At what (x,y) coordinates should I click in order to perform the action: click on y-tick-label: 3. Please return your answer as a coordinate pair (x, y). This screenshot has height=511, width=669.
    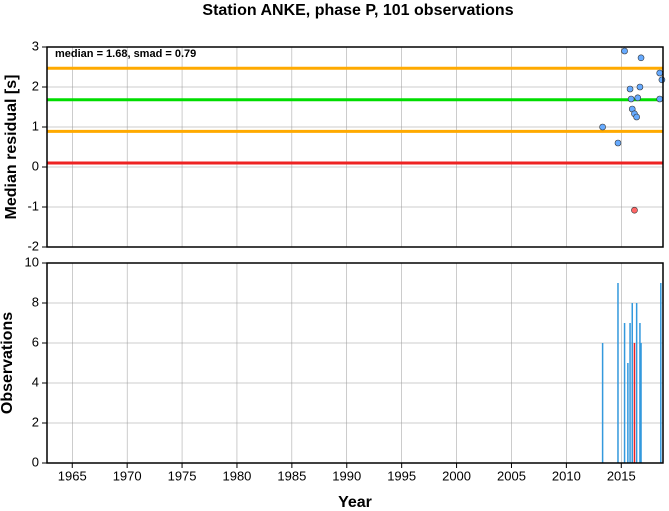
    Looking at the image, I should click on (35, 45).